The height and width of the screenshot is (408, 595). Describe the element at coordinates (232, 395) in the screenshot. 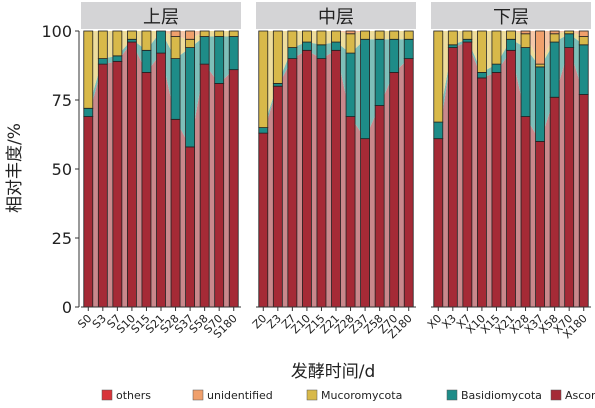

I see `legend-item-unidentified: unidentified` at that location.